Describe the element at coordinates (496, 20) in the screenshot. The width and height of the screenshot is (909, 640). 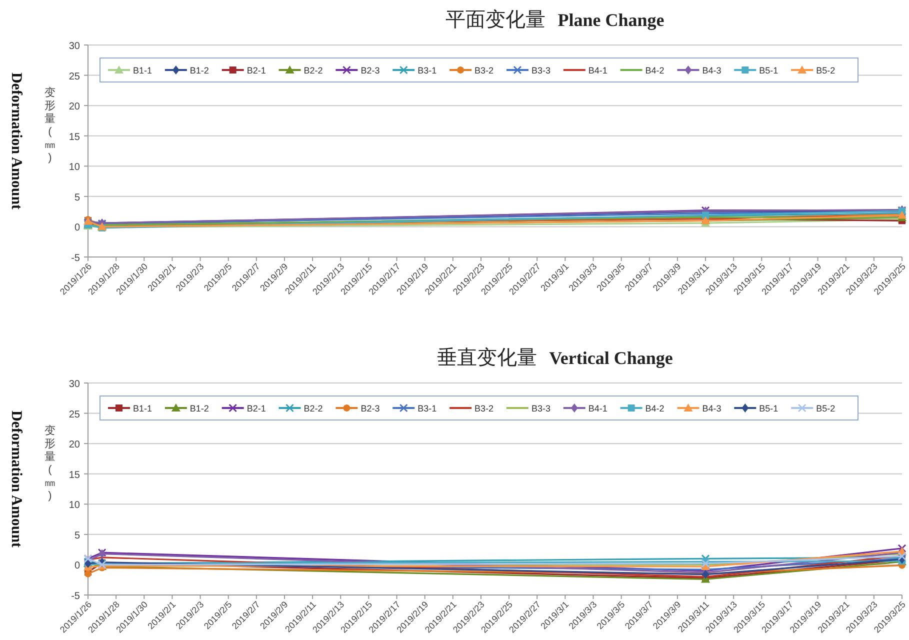
I see `chart-title: 平面变化量` at that location.